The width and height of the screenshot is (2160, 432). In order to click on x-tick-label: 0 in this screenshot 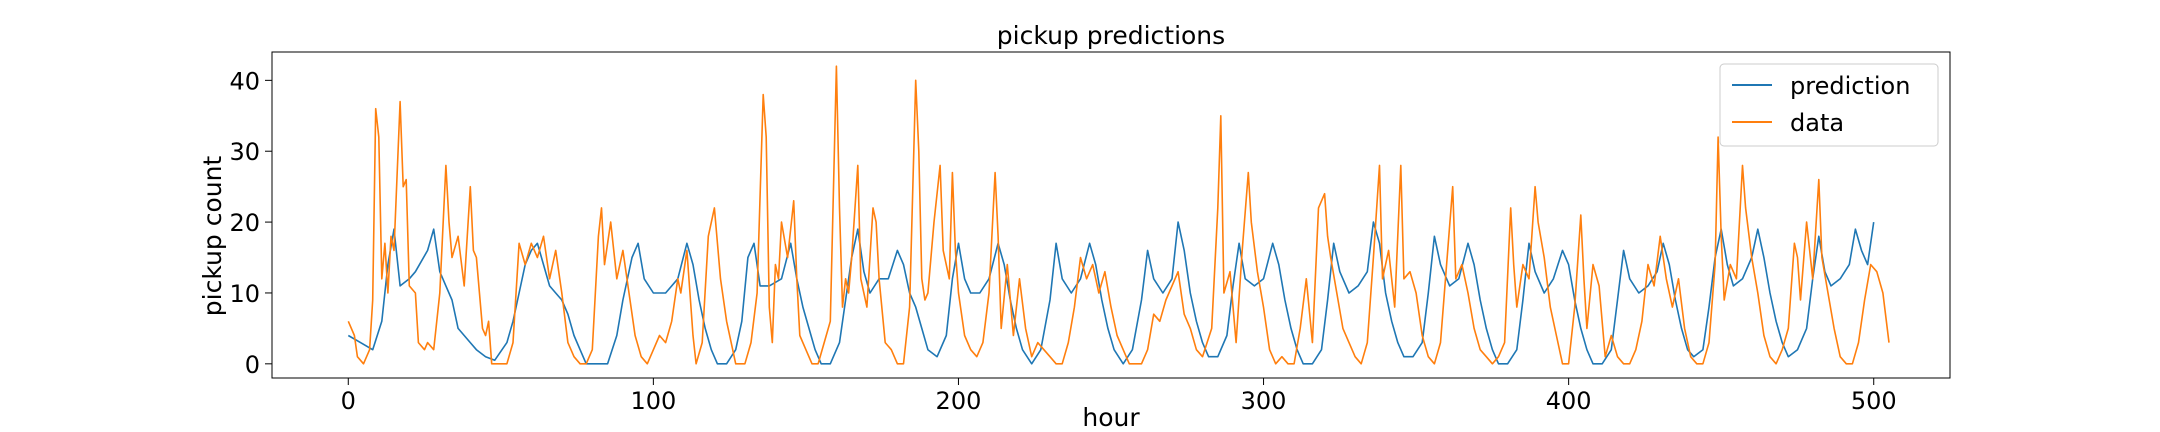, I will do `click(348, 401)`.